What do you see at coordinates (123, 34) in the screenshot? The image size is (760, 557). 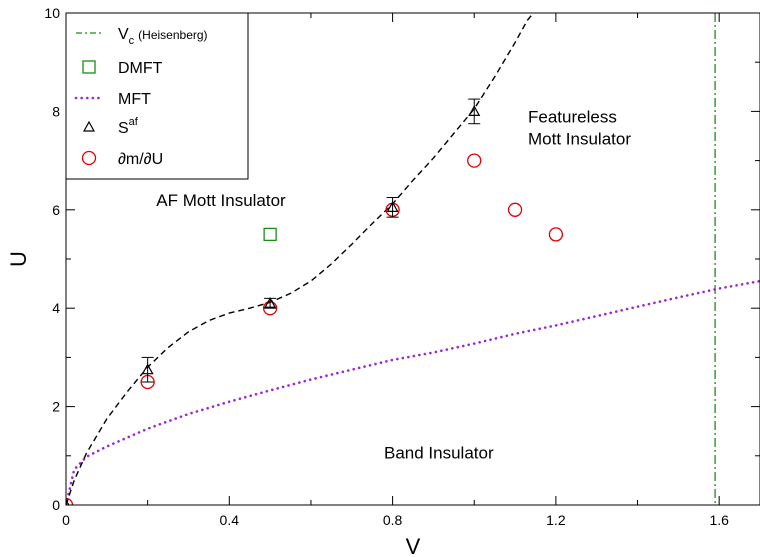 I see `legend-label-main: V` at bounding box center [123, 34].